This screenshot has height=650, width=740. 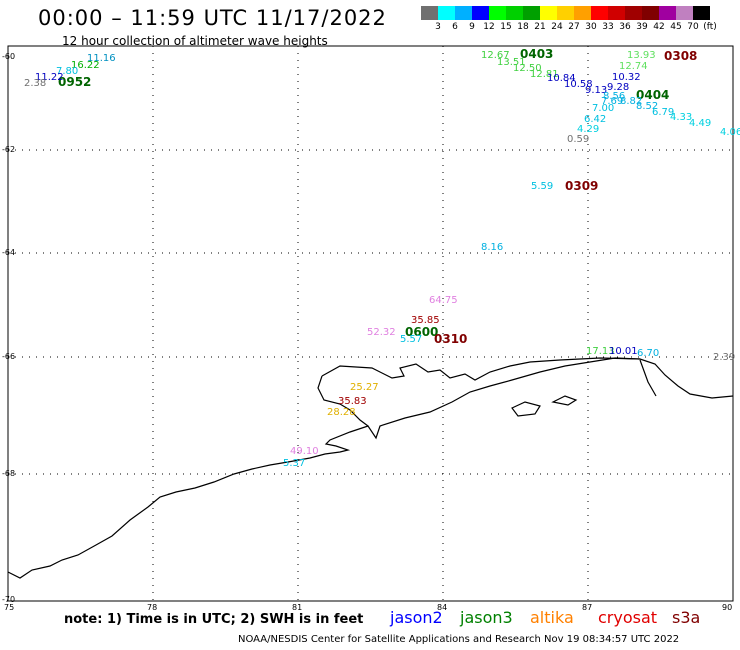 I want to click on swh-label: 6.70, so click(x=648, y=353).